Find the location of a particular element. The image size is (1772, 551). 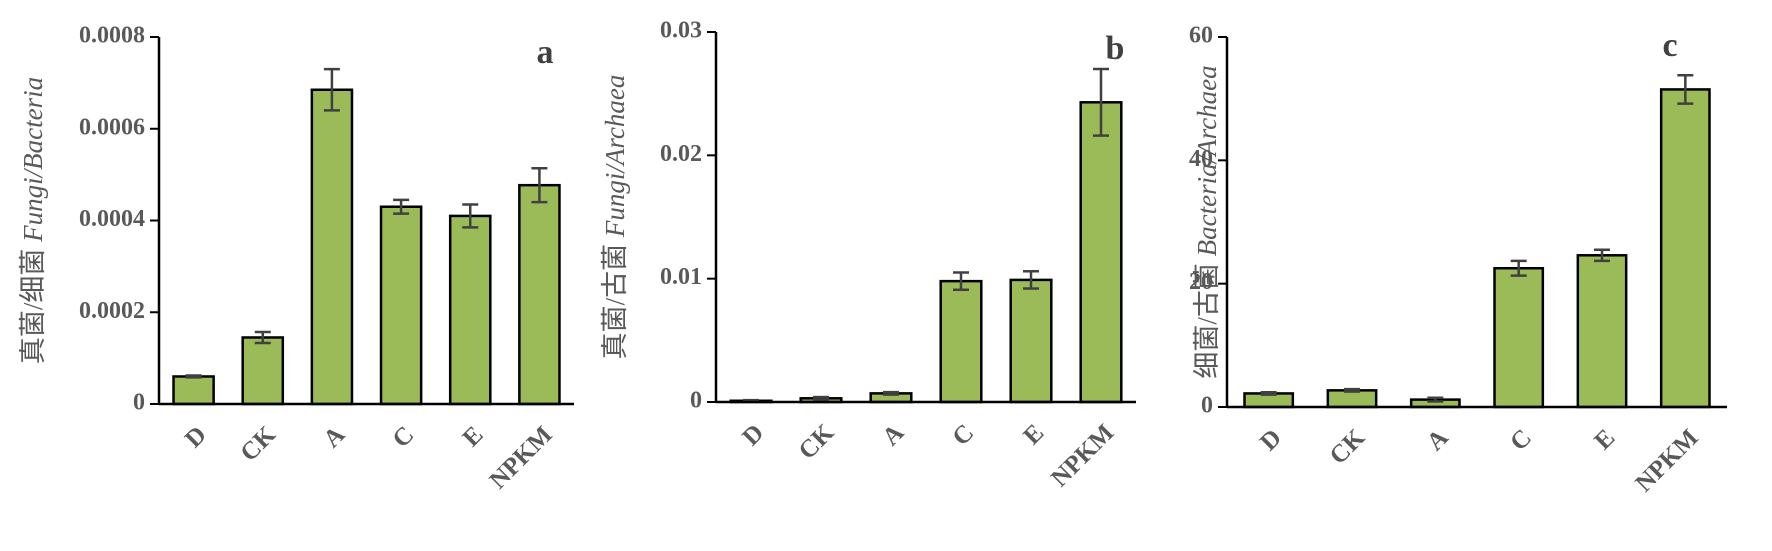

y-tick-label: 0.03 is located at coordinates (681, 31).